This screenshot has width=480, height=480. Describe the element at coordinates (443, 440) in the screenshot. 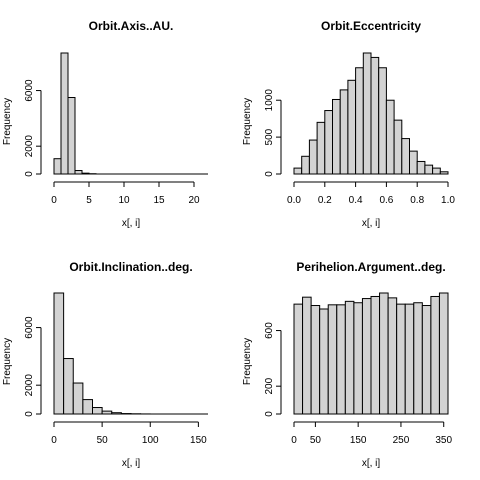

I see `x-tick-label: 350` at that location.